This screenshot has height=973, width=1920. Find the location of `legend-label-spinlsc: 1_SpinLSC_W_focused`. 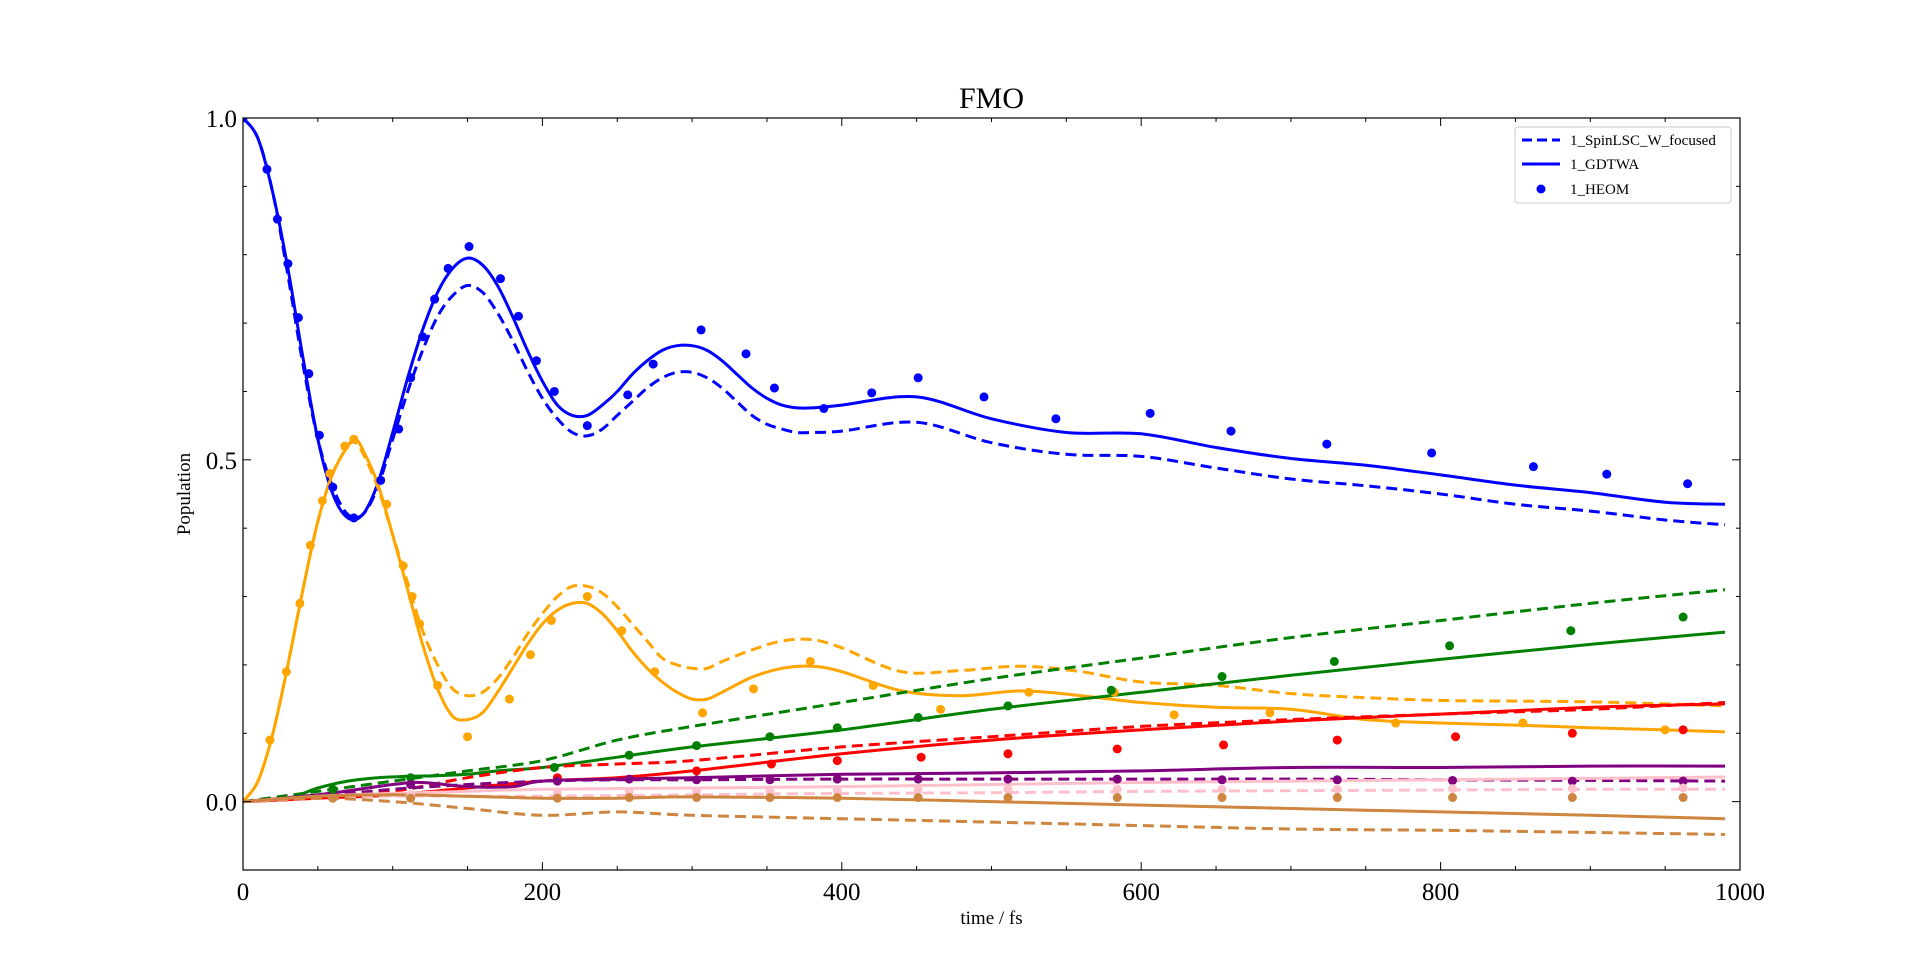

legend-label-spinlsc: 1_SpinLSC_W_focused is located at coordinates (1643, 141).